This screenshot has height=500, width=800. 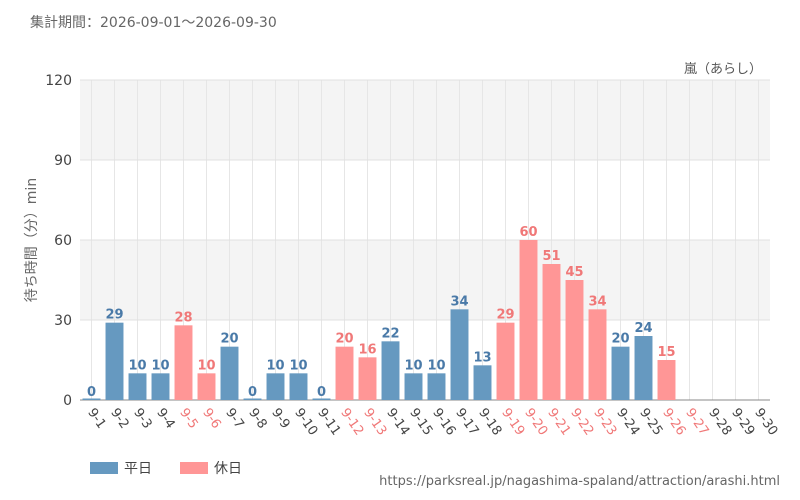 What do you see at coordinates (121, 468) in the screenshot?
I see `legend-item-weekday: 平日` at bounding box center [121, 468].